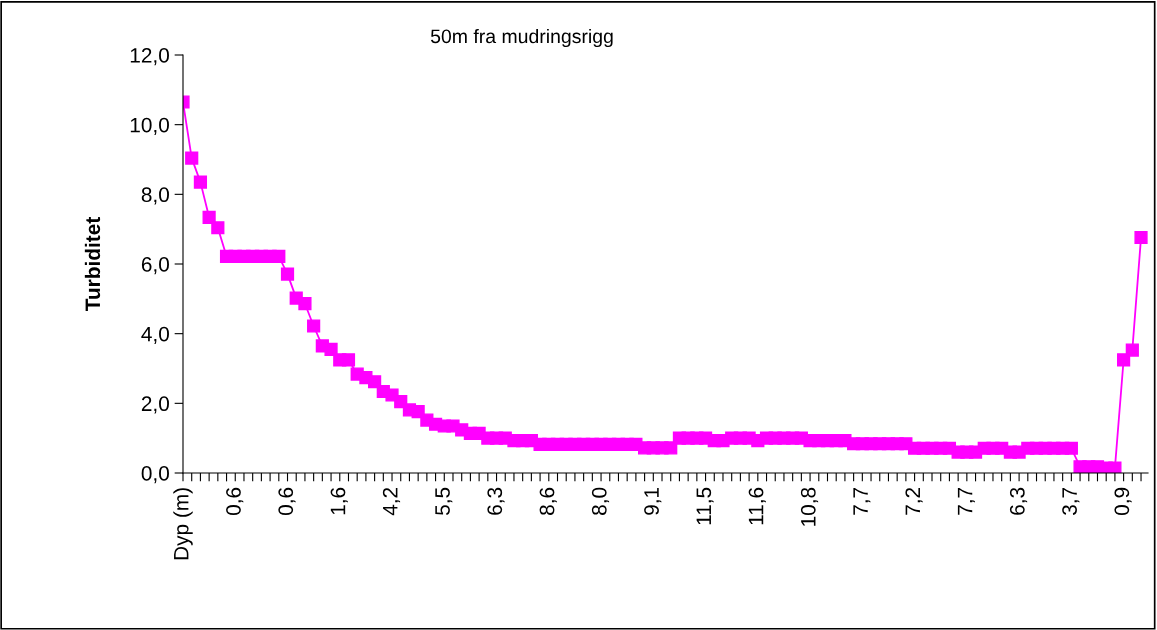 The height and width of the screenshot is (630, 1157). I want to click on x-tick-label: 4,2, so click(391, 501).